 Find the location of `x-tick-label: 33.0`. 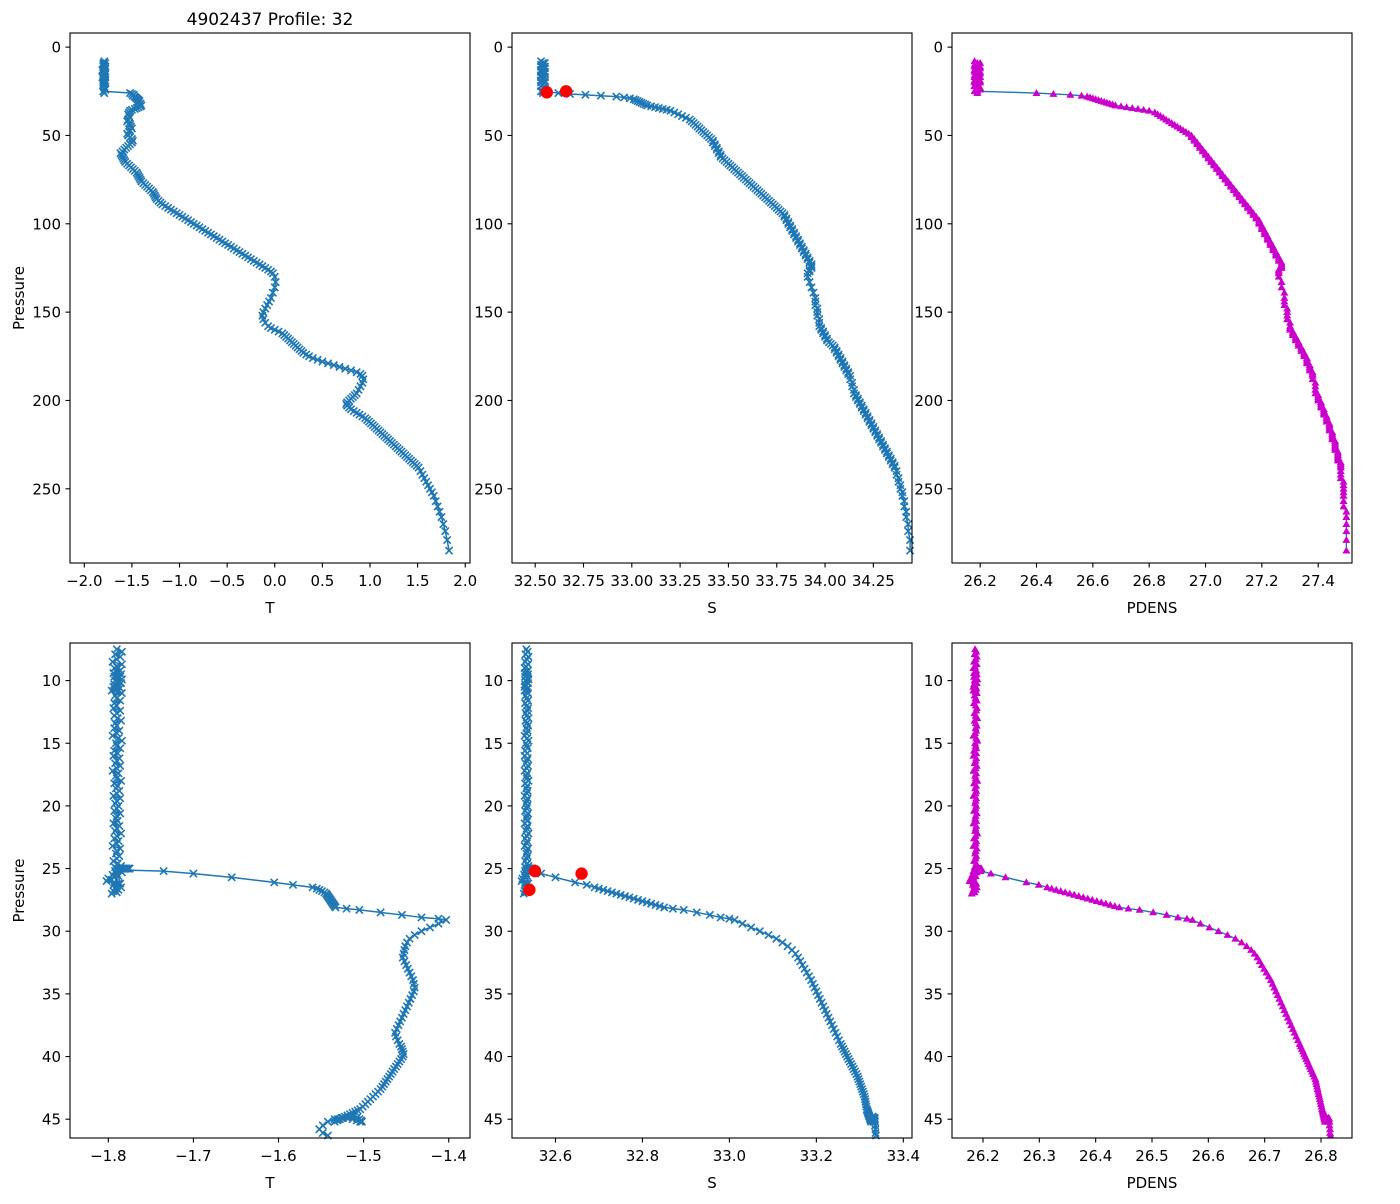

x-tick-label: 33.0 is located at coordinates (729, 1156).